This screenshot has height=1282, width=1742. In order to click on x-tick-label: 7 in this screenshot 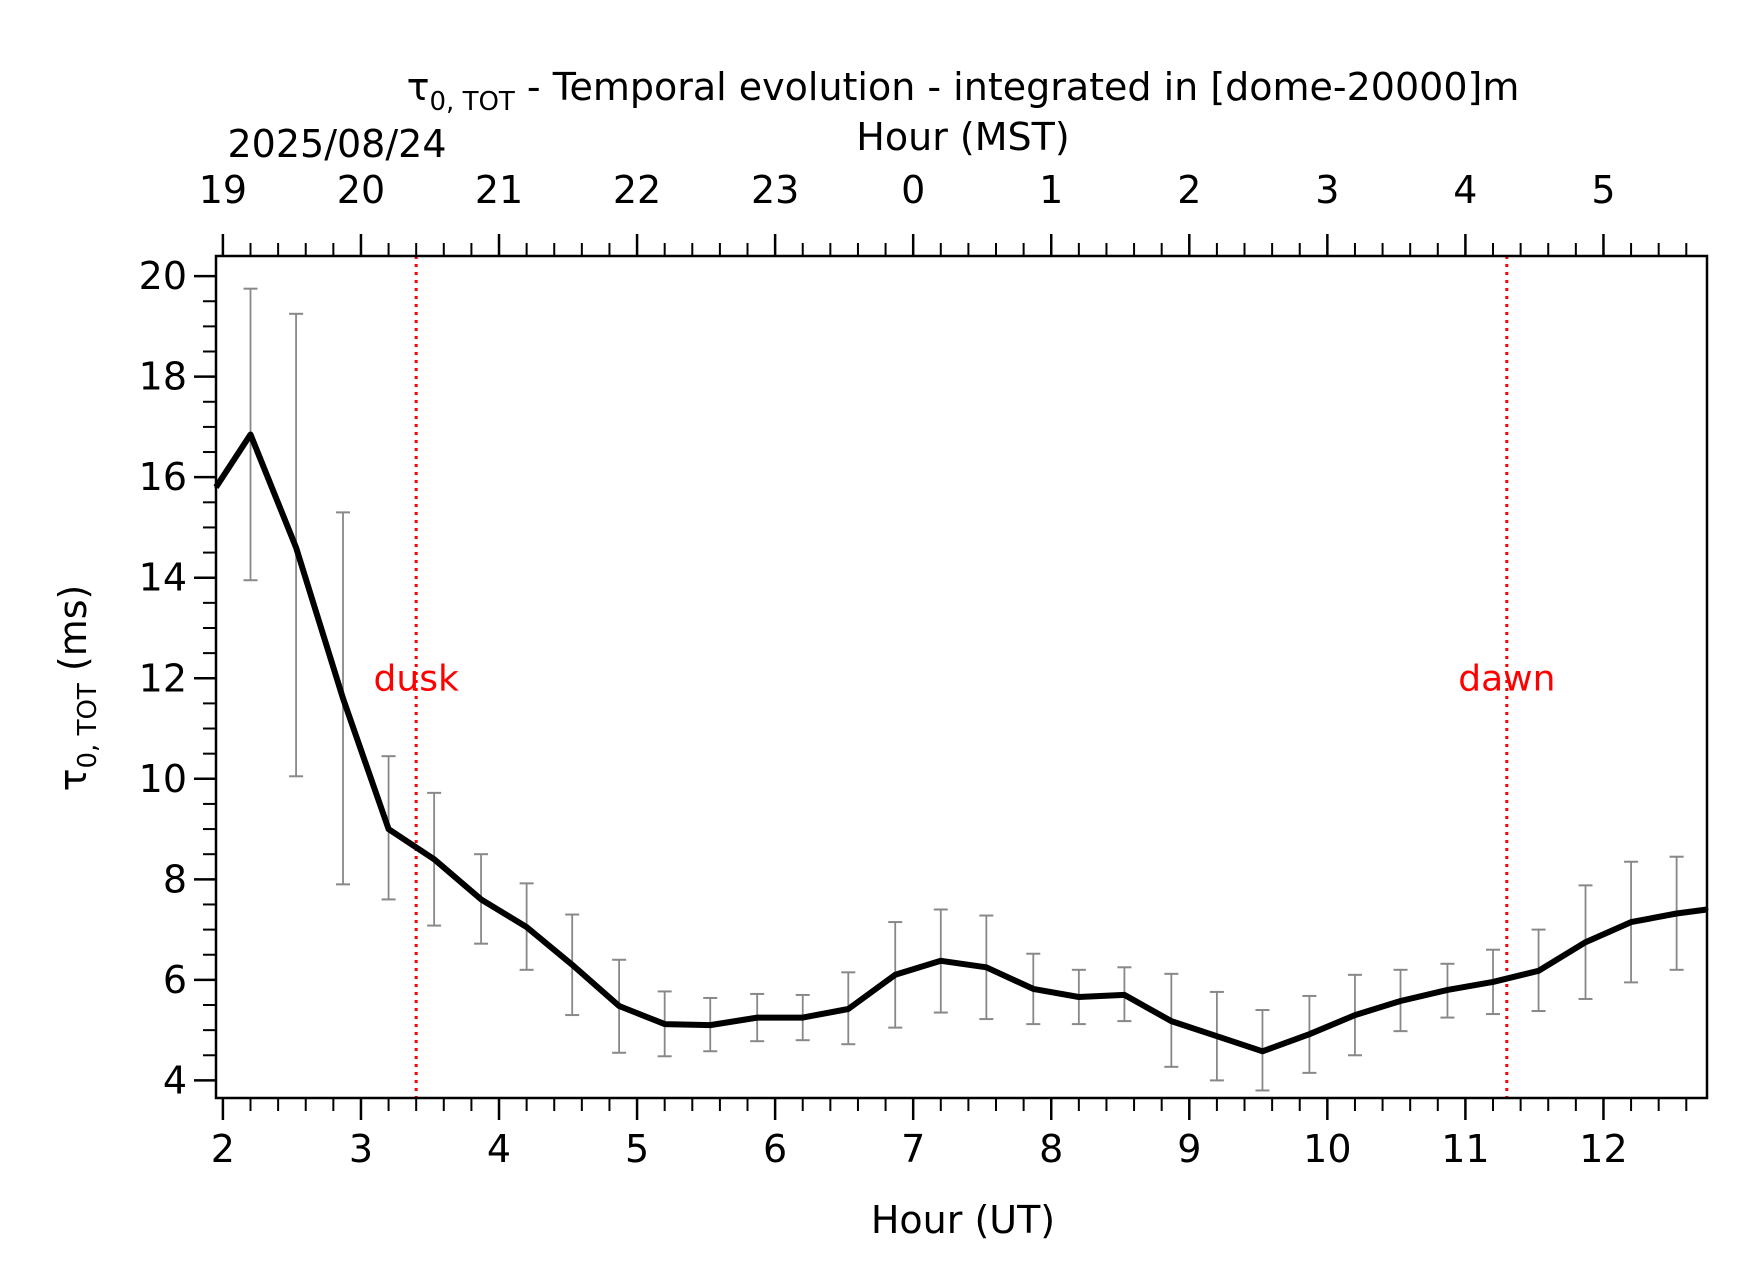, I will do `click(913, 1149)`.